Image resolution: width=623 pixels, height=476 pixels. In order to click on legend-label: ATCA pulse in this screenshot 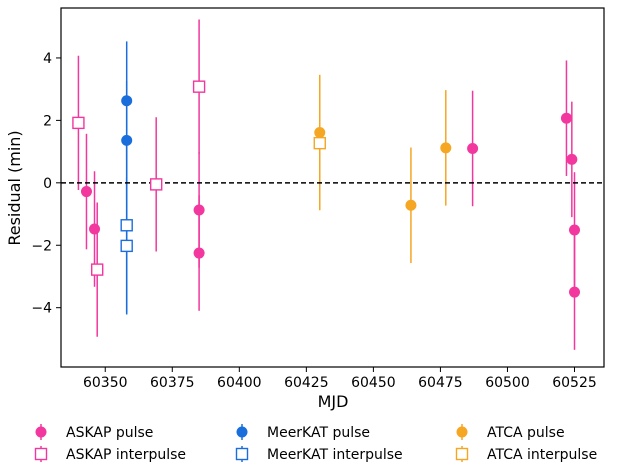, I will do `click(526, 433)`.